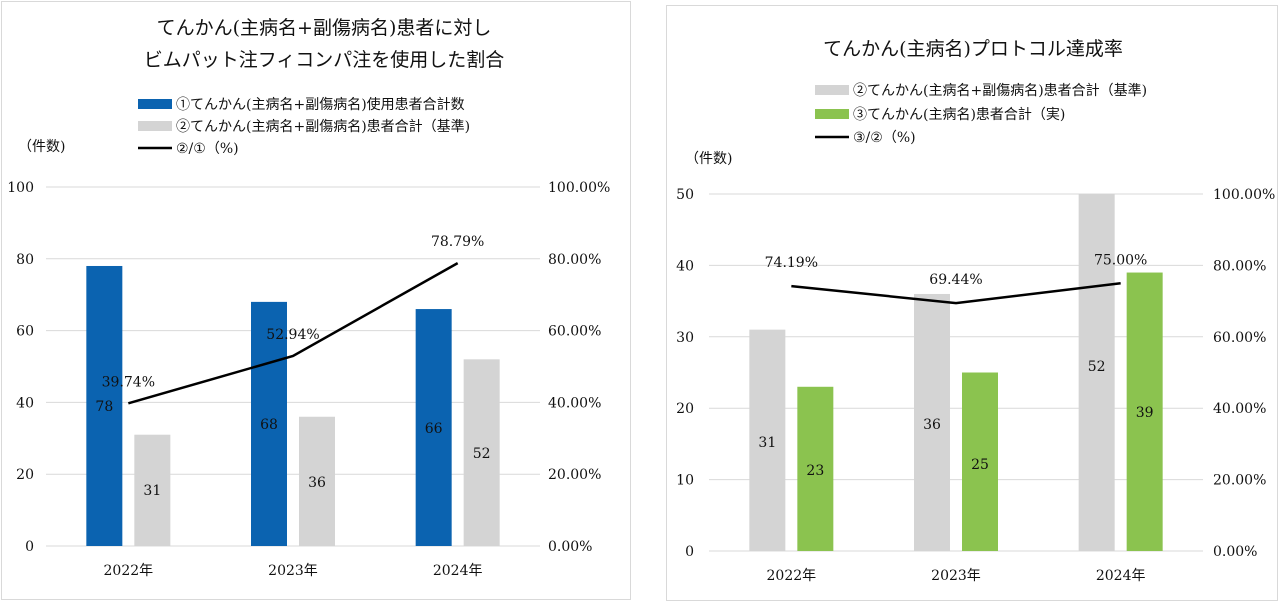 The image size is (1280, 602). I want to click on bar-data-label: 68, so click(269, 425).